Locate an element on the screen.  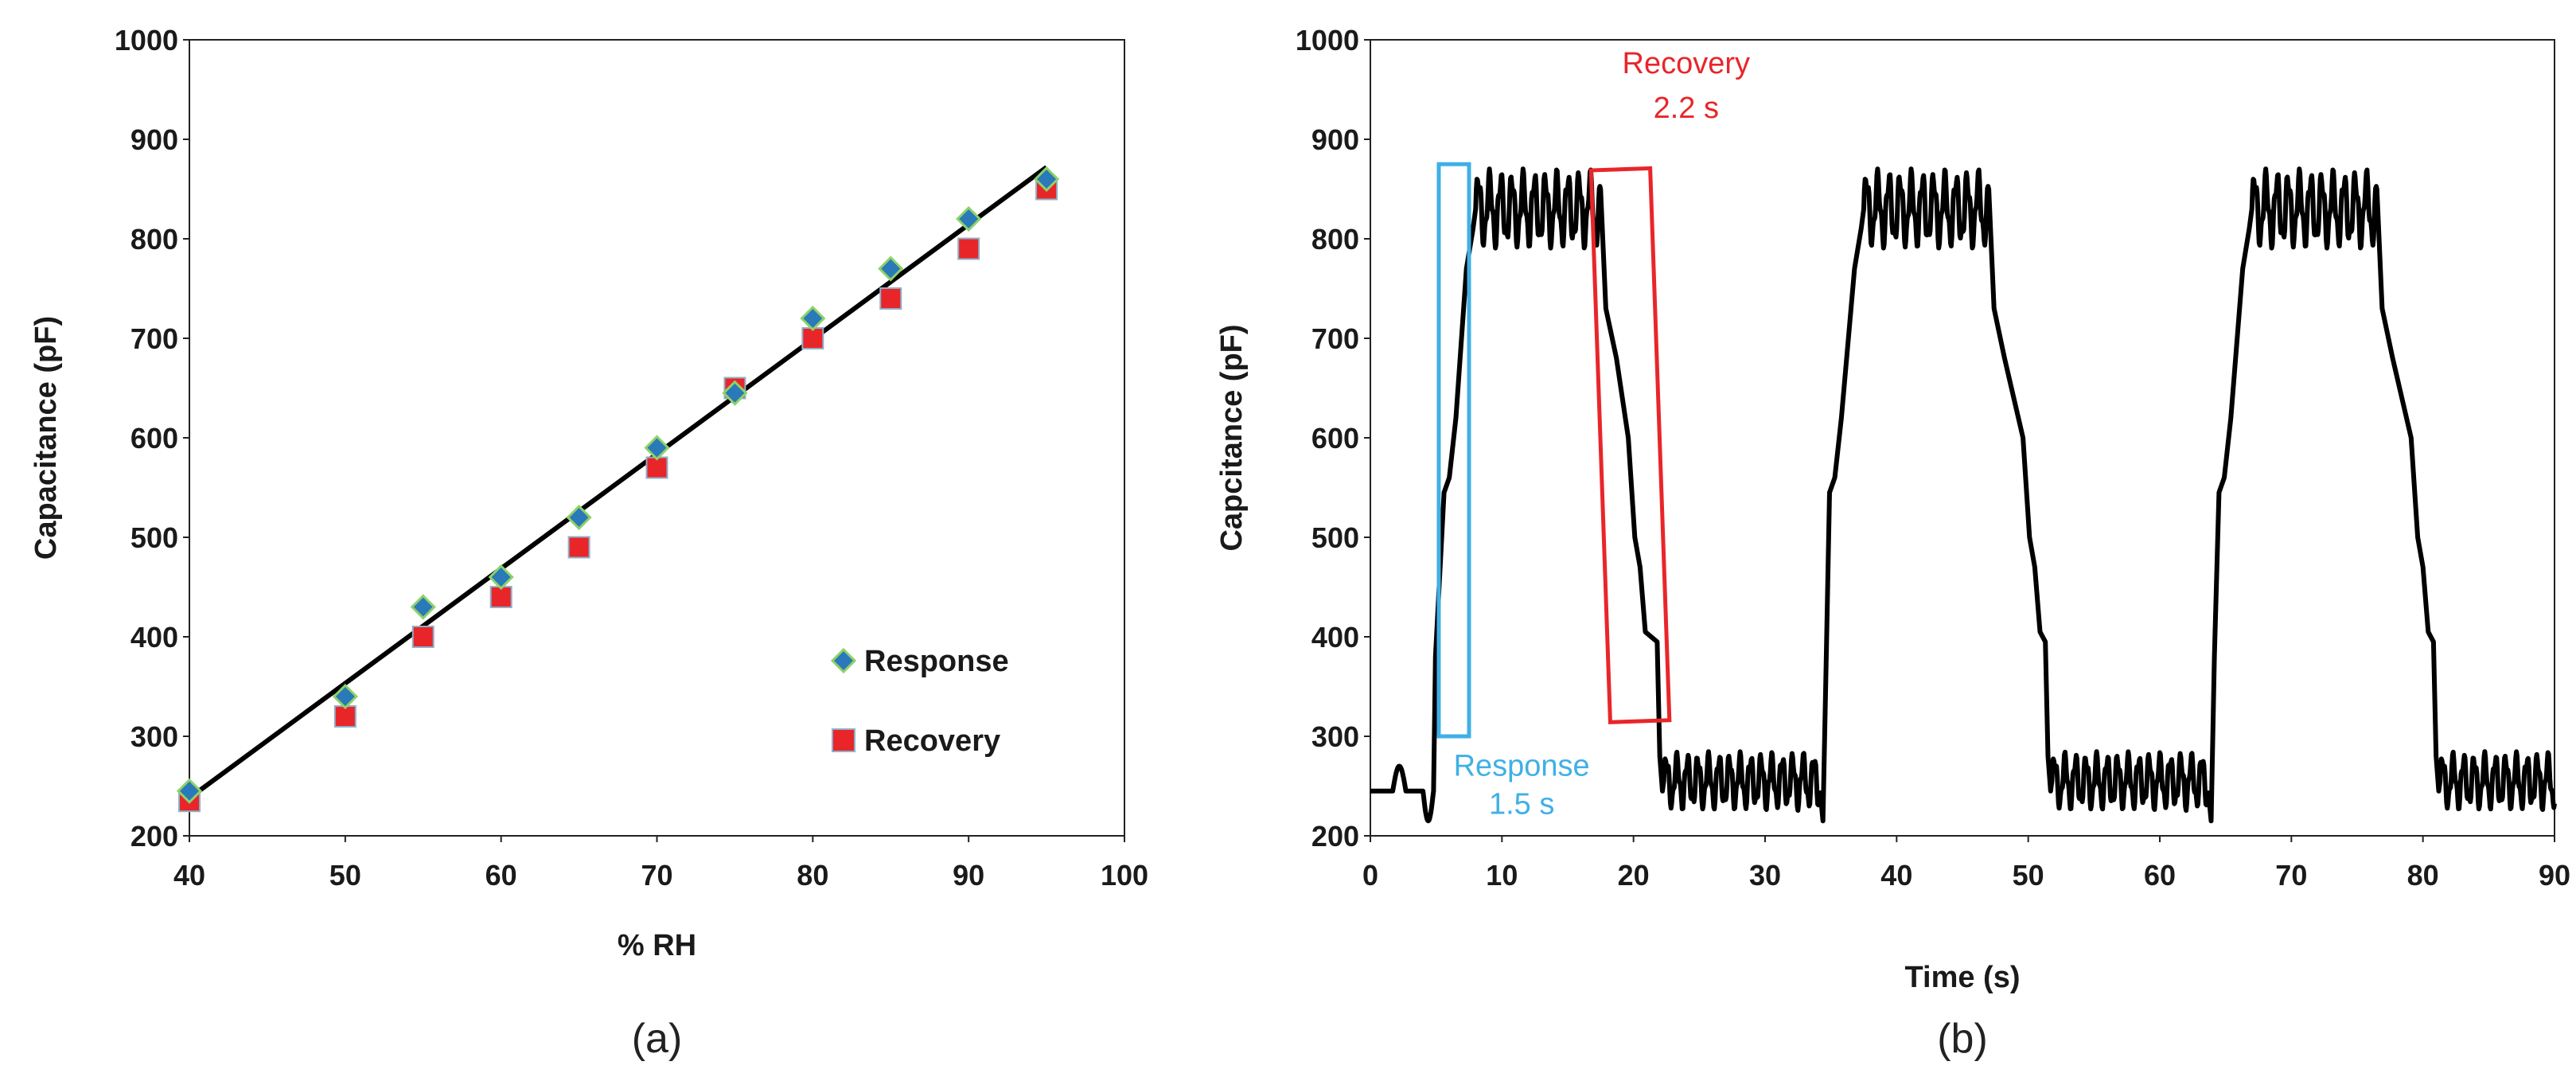
legend-recovery-marker is located at coordinates (843, 740).